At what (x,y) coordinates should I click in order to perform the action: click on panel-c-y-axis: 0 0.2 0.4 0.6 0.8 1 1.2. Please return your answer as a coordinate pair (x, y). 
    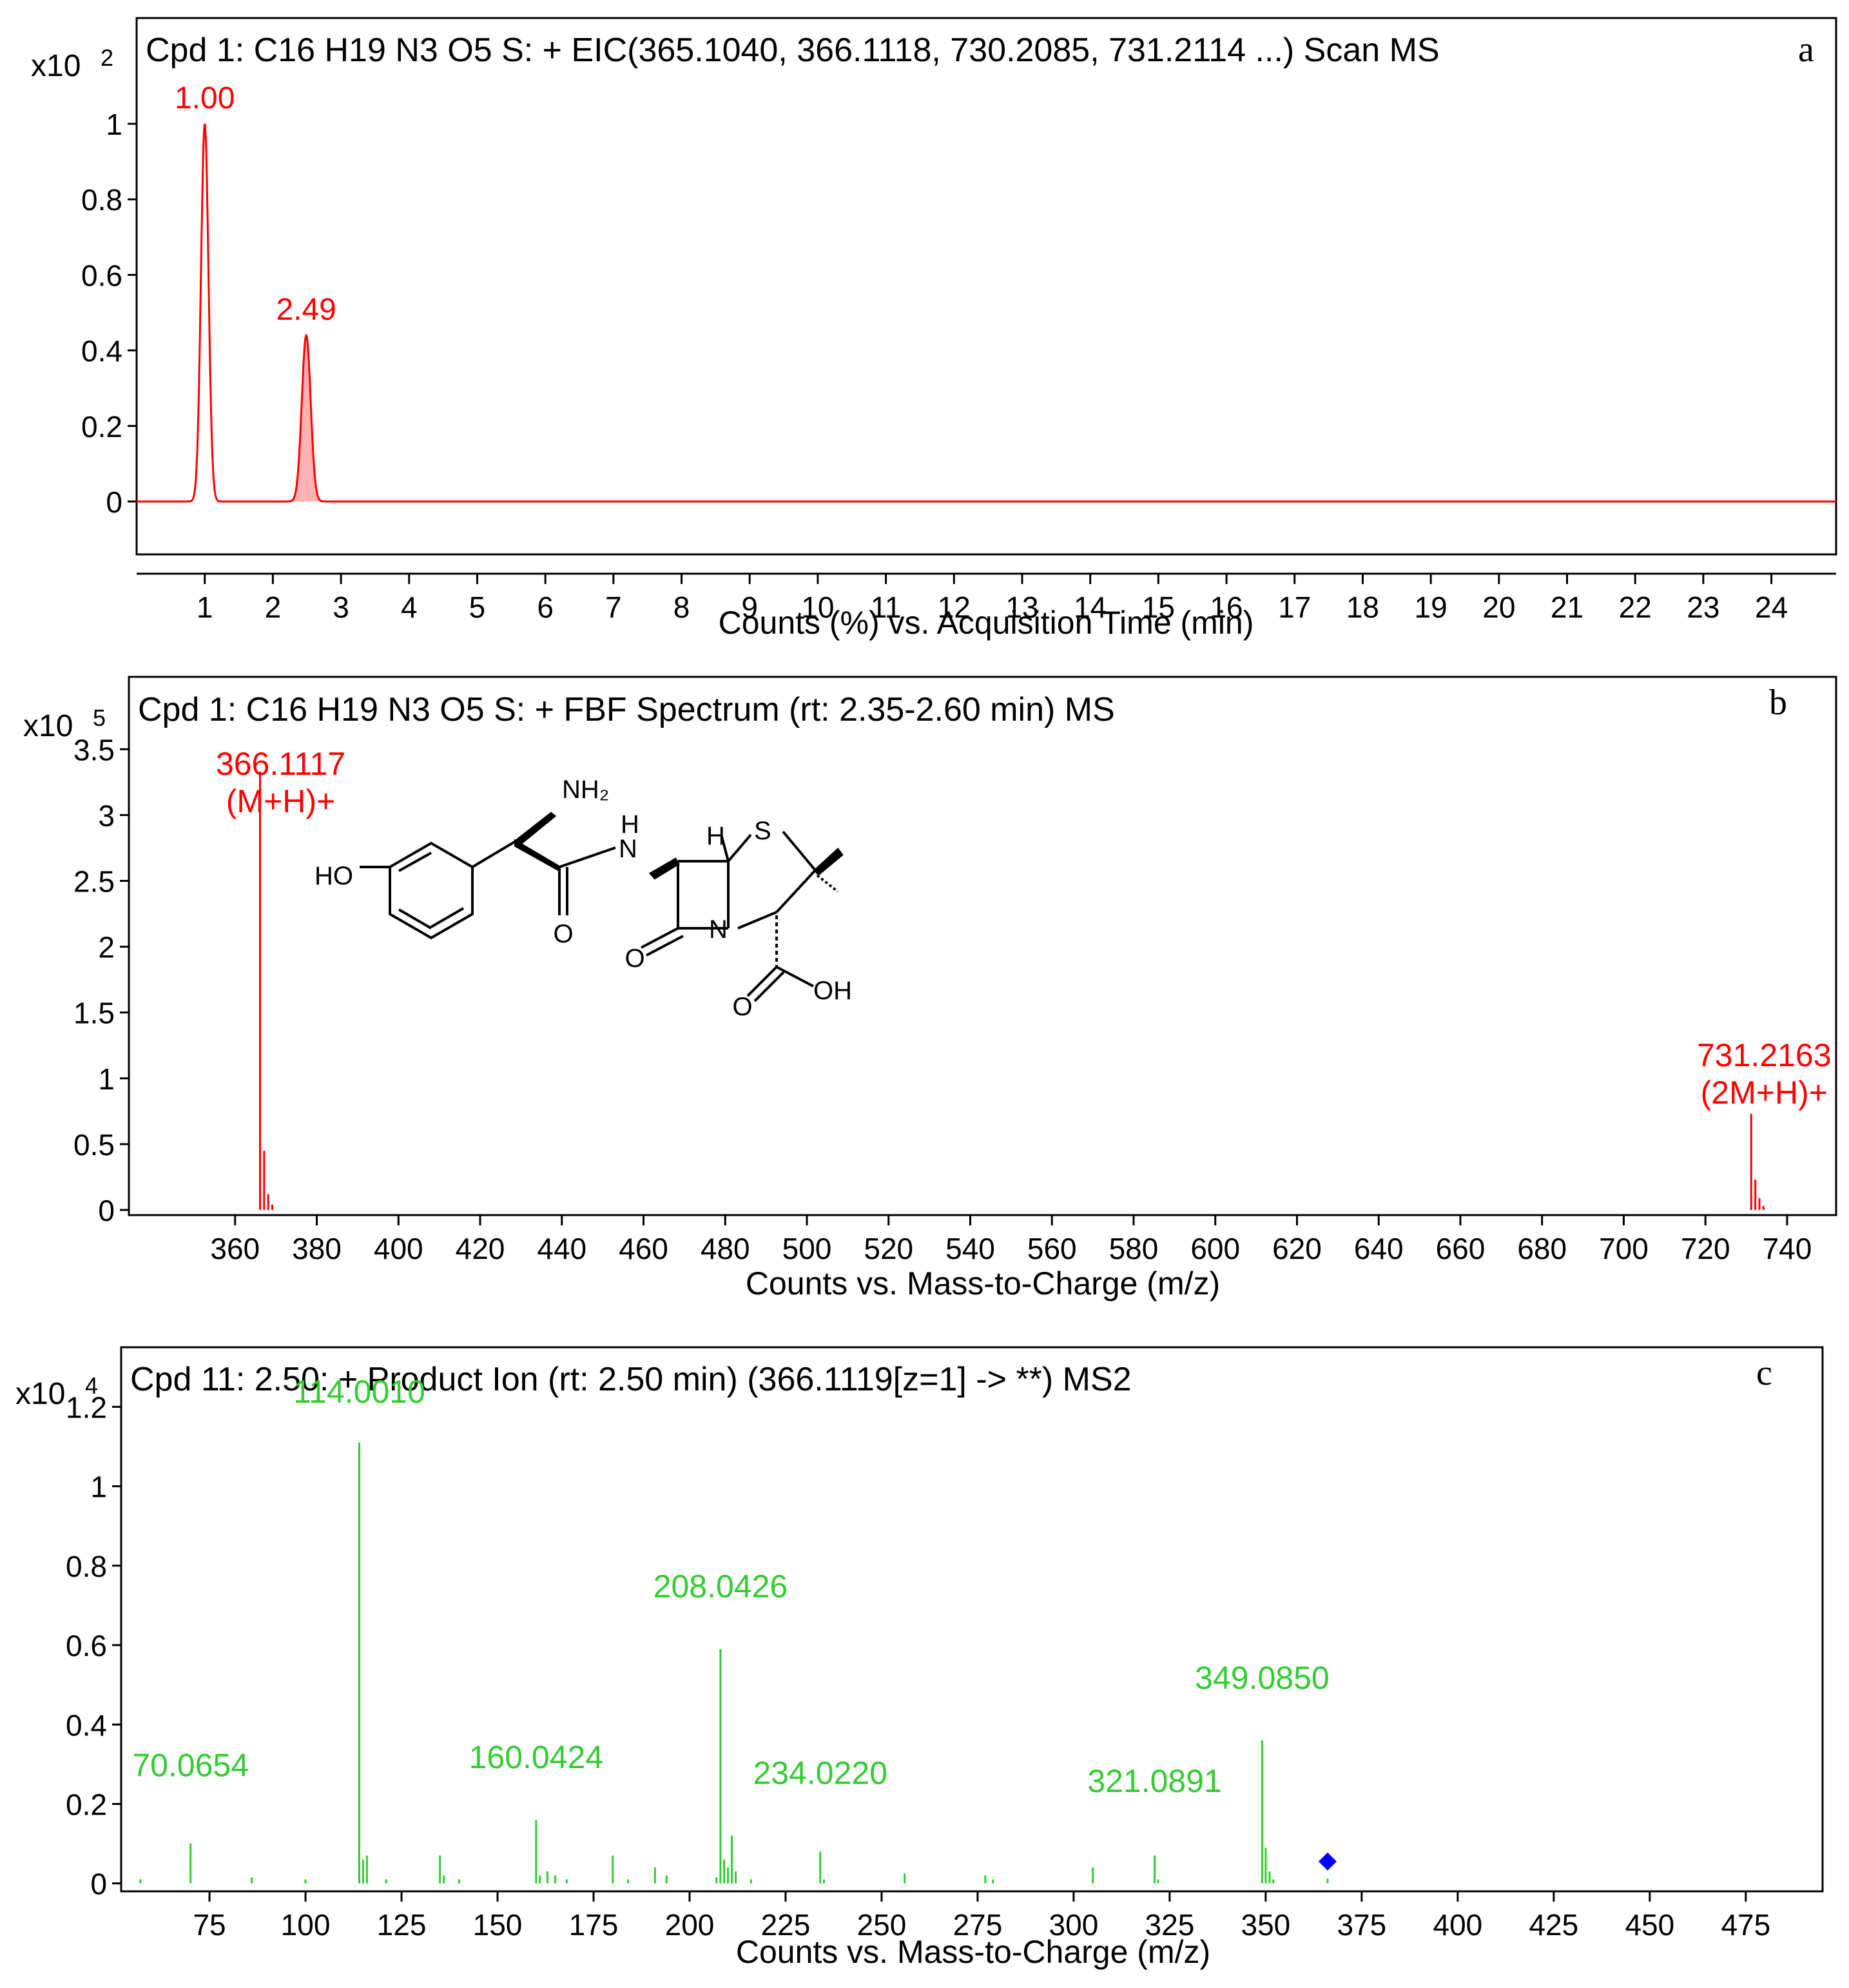
    Looking at the image, I should click on (93, 1645).